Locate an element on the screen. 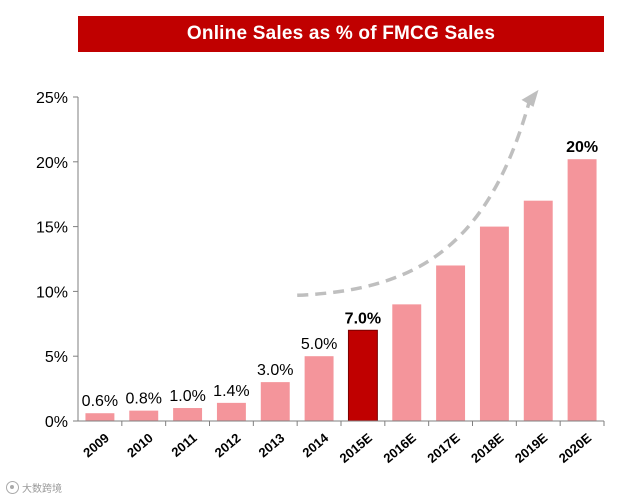 The height and width of the screenshot is (501, 633). x-tick-label-2019E: 2019E is located at coordinates (531, 448).